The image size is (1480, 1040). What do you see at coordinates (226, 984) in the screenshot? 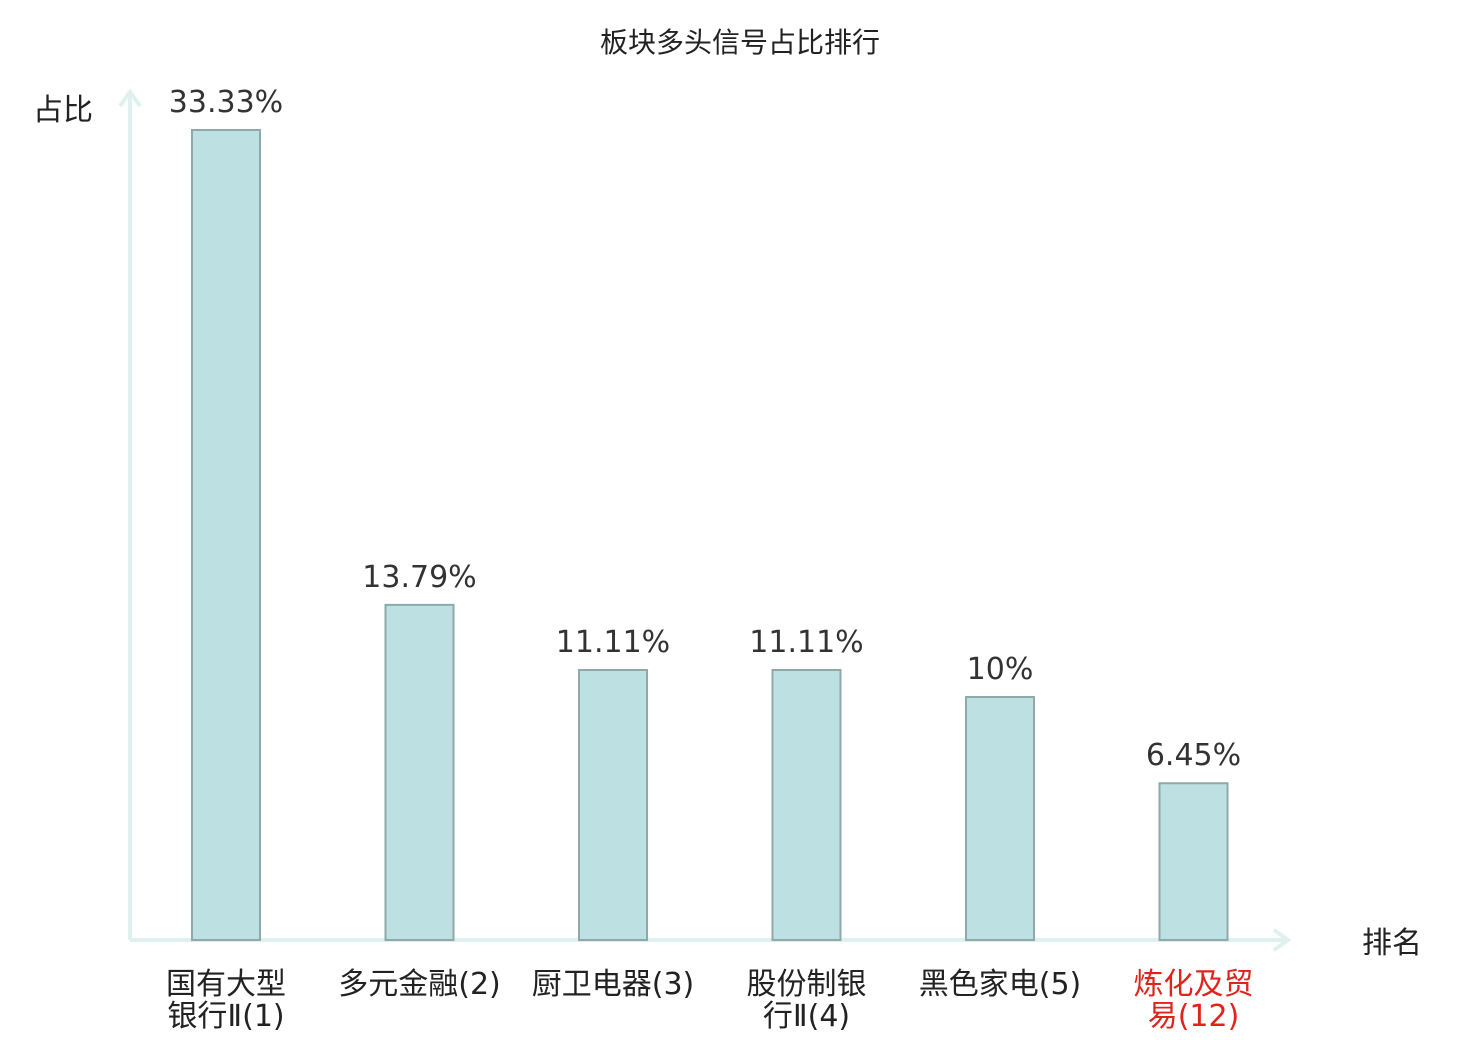
I see `category-label-1-line-1: 国有大型` at bounding box center [226, 984].